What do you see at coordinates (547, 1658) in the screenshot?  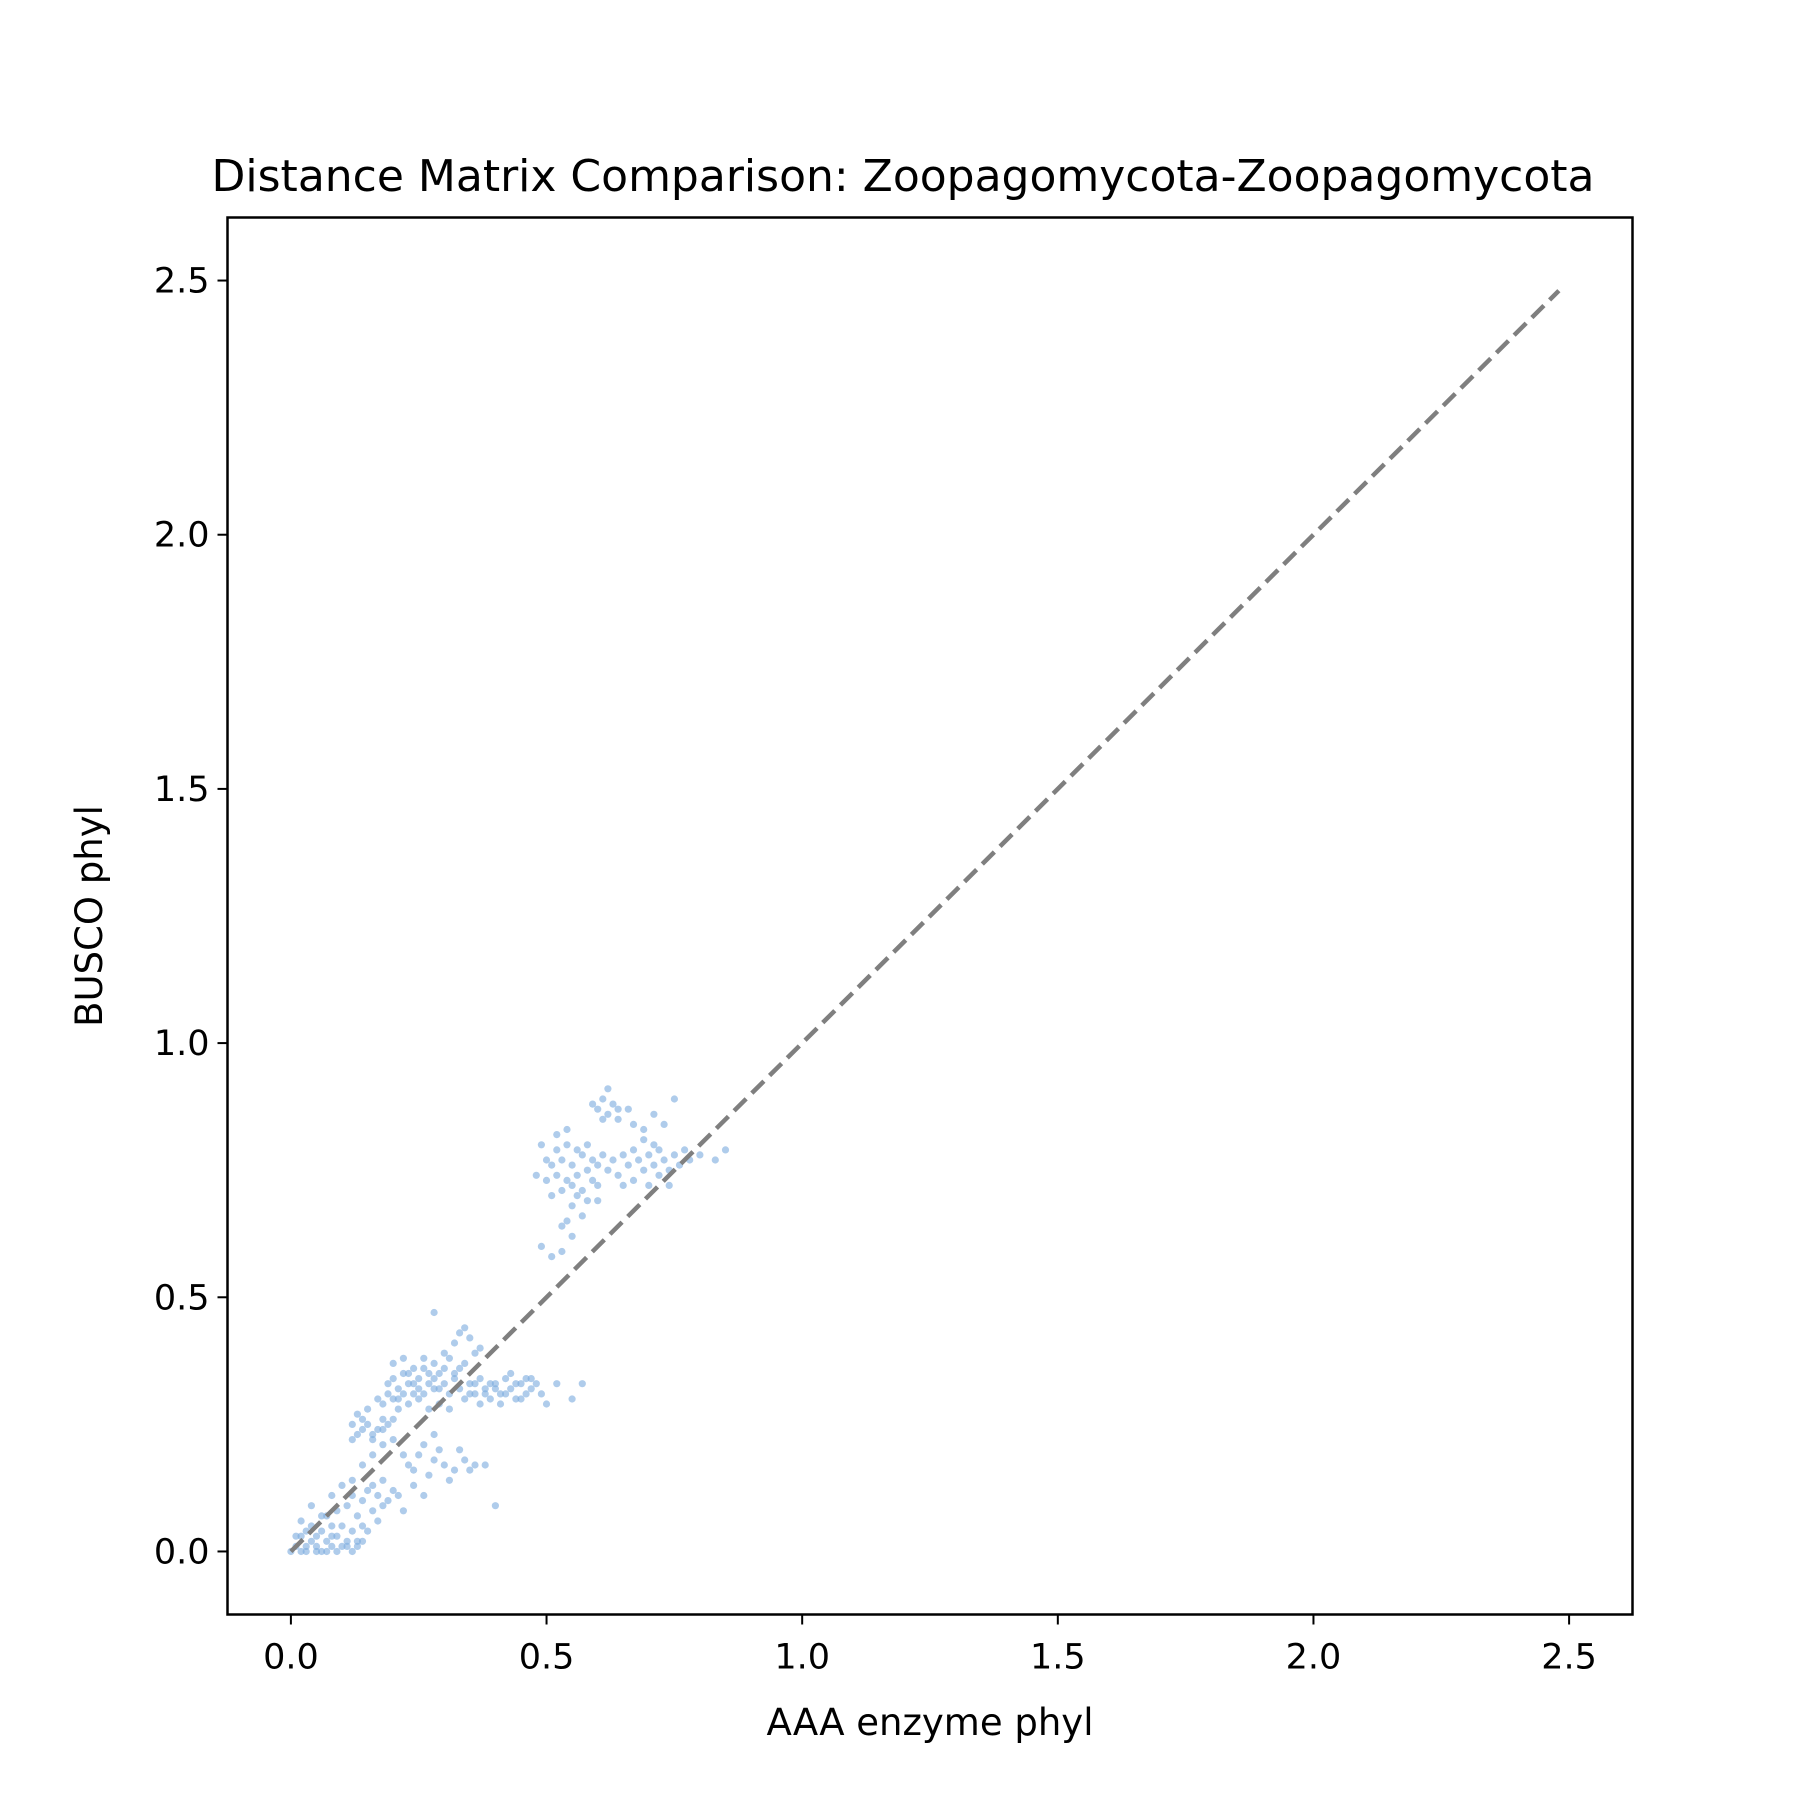 I see `x-tick-label: 0.5` at bounding box center [547, 1658].